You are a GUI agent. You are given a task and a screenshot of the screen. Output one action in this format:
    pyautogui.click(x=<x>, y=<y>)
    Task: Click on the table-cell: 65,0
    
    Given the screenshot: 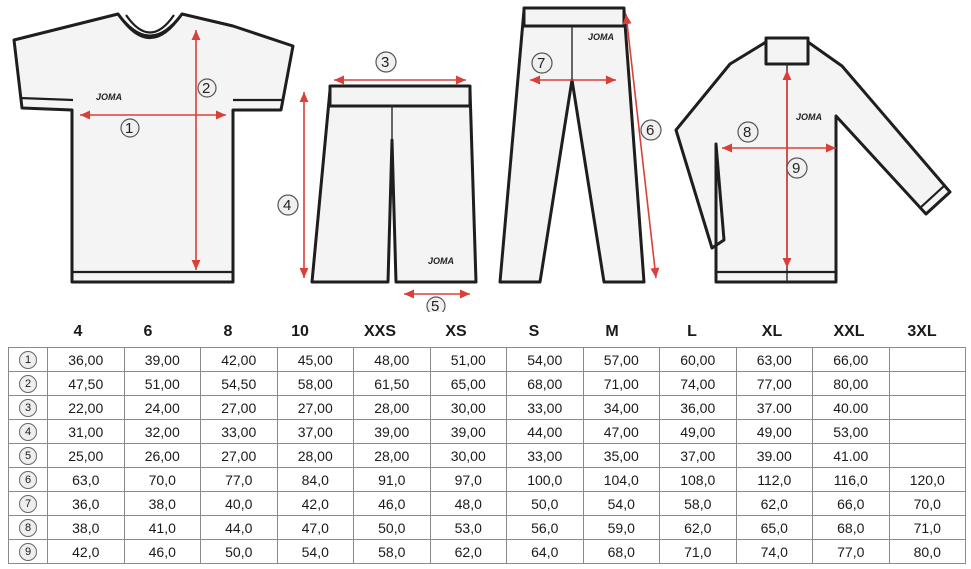 What is the action you would take?
    pyautogui.click(x=774, y=527)
    